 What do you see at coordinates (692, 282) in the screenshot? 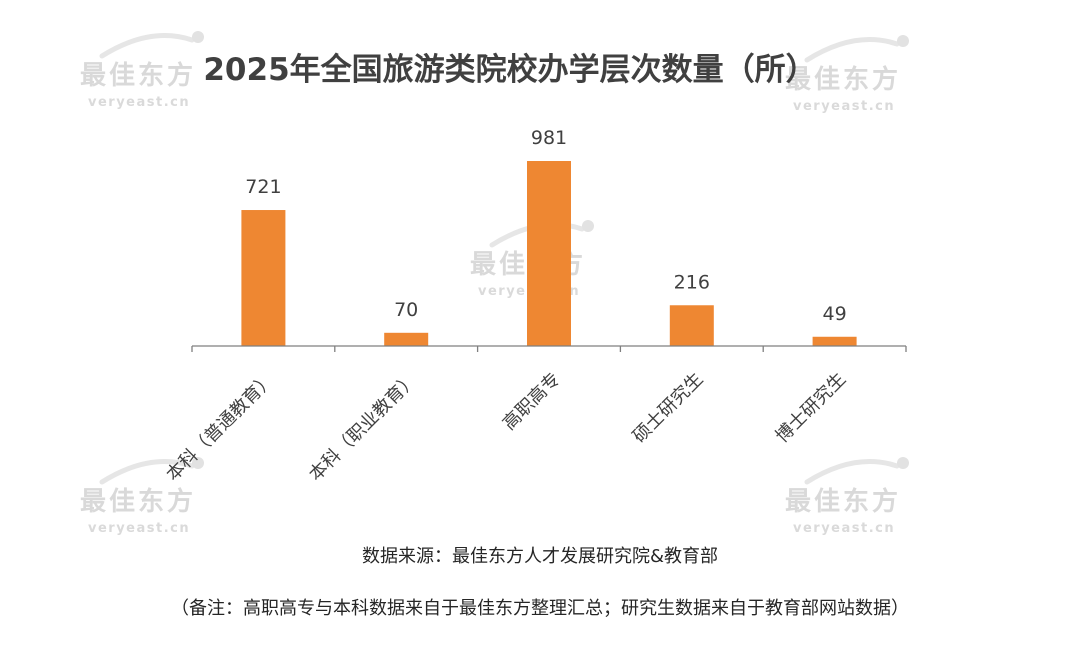
I see `value-label: 216` at bounding box center [692, 282].